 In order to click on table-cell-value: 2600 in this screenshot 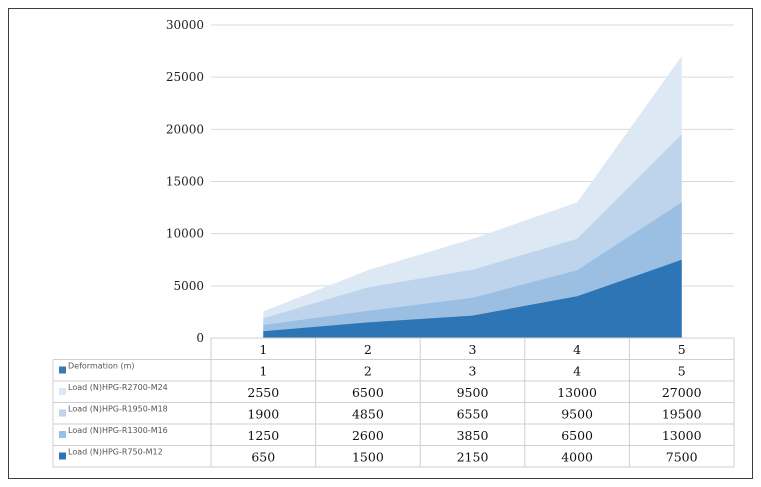, I will do `click(368, 435)`.